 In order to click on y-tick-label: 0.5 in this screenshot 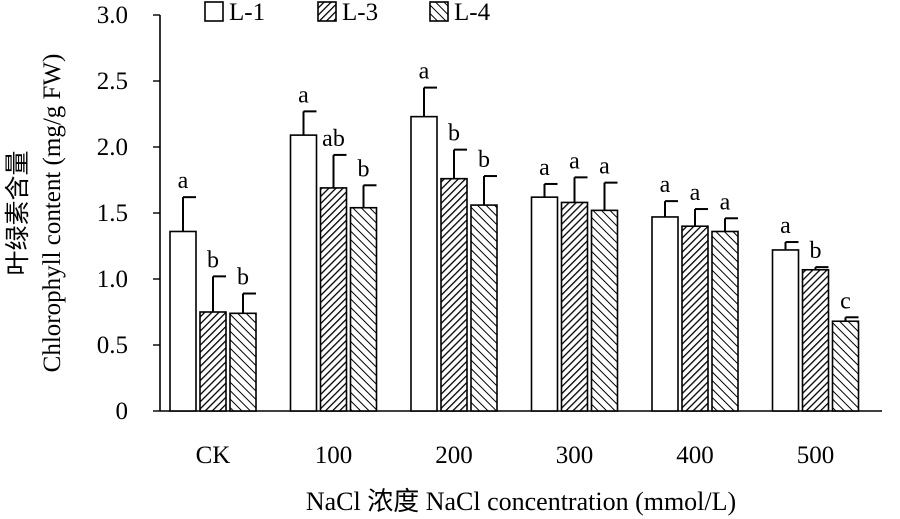, I will do `click(112, 345)`.